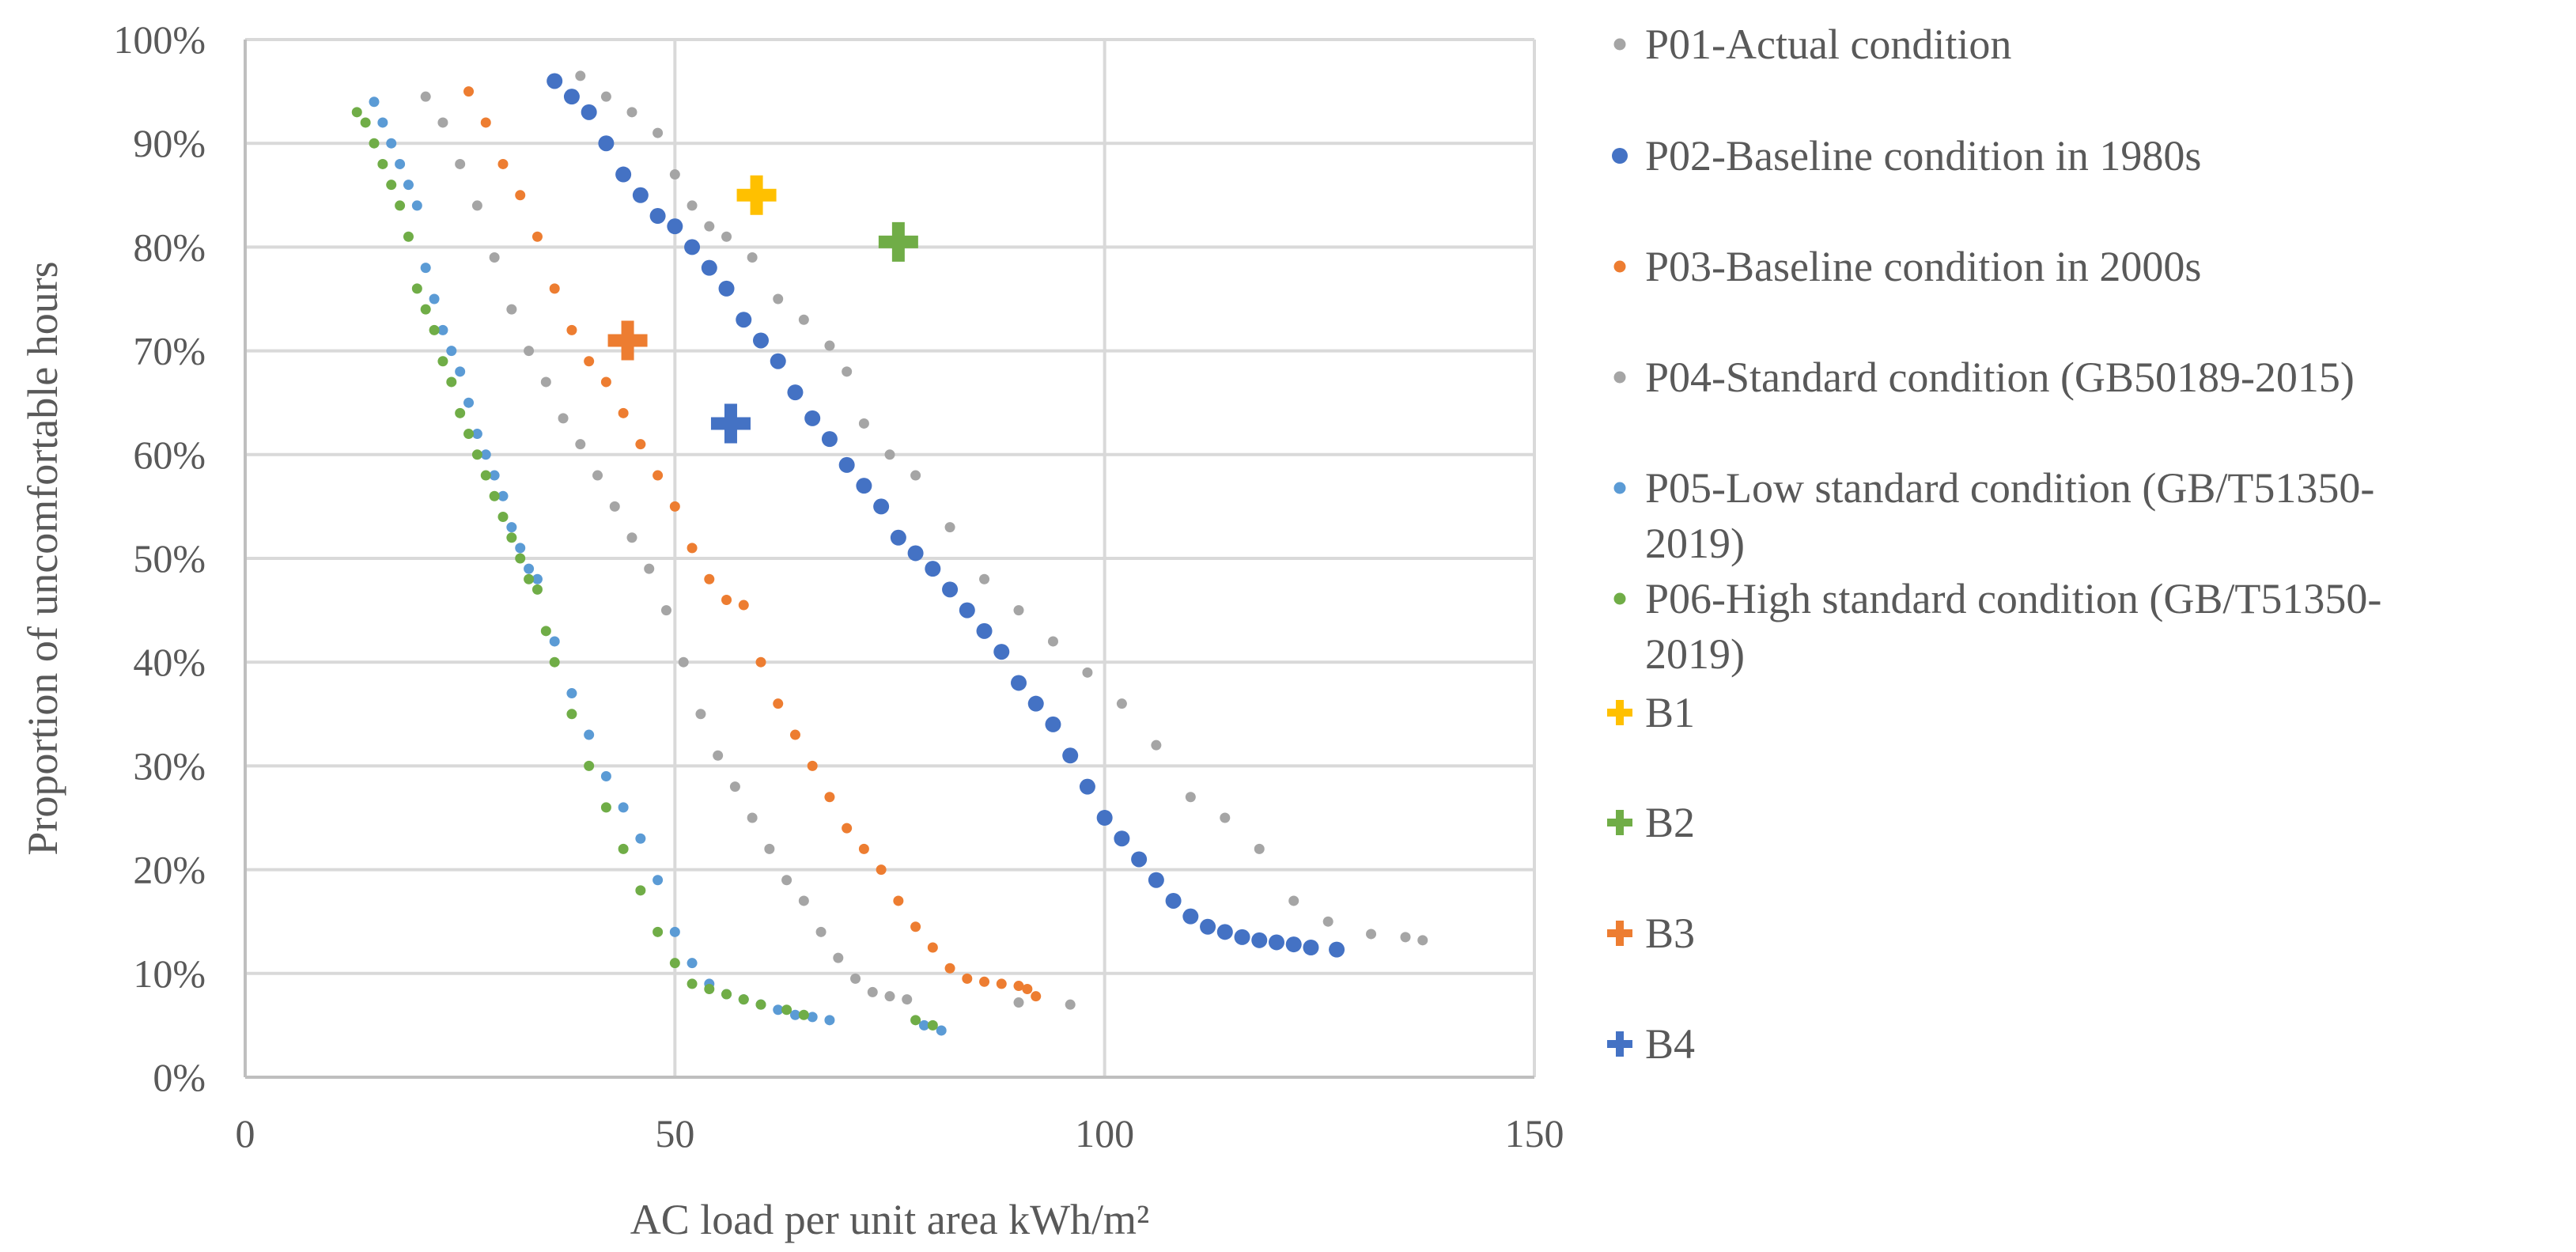  What do you see at coordinates (170, 973) in the screenshot?
I see `y-tick-label: 10%` at bounding box center [170, 973].